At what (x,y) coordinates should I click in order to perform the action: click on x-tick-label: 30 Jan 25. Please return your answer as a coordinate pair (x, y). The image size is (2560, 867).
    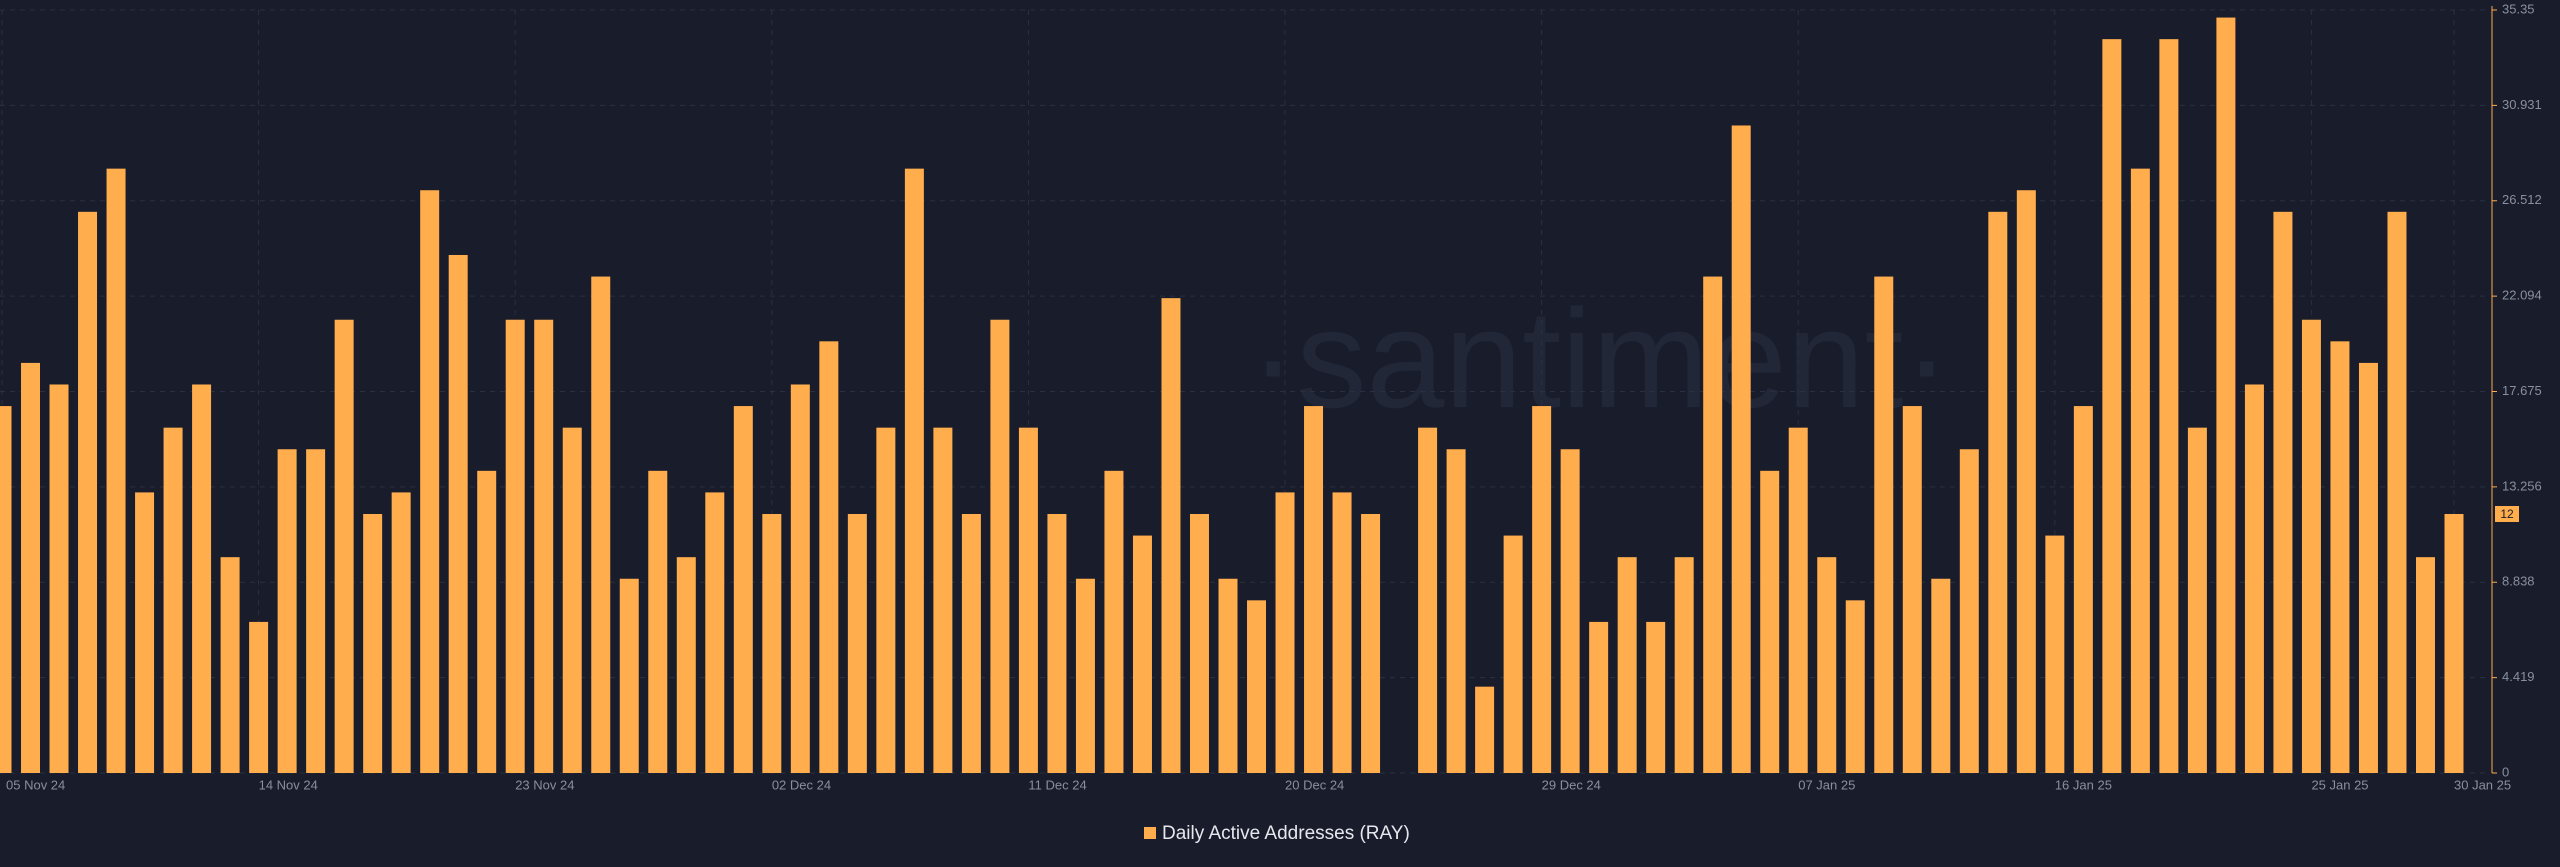
    Looking at the image, I should click on (2482, 784).